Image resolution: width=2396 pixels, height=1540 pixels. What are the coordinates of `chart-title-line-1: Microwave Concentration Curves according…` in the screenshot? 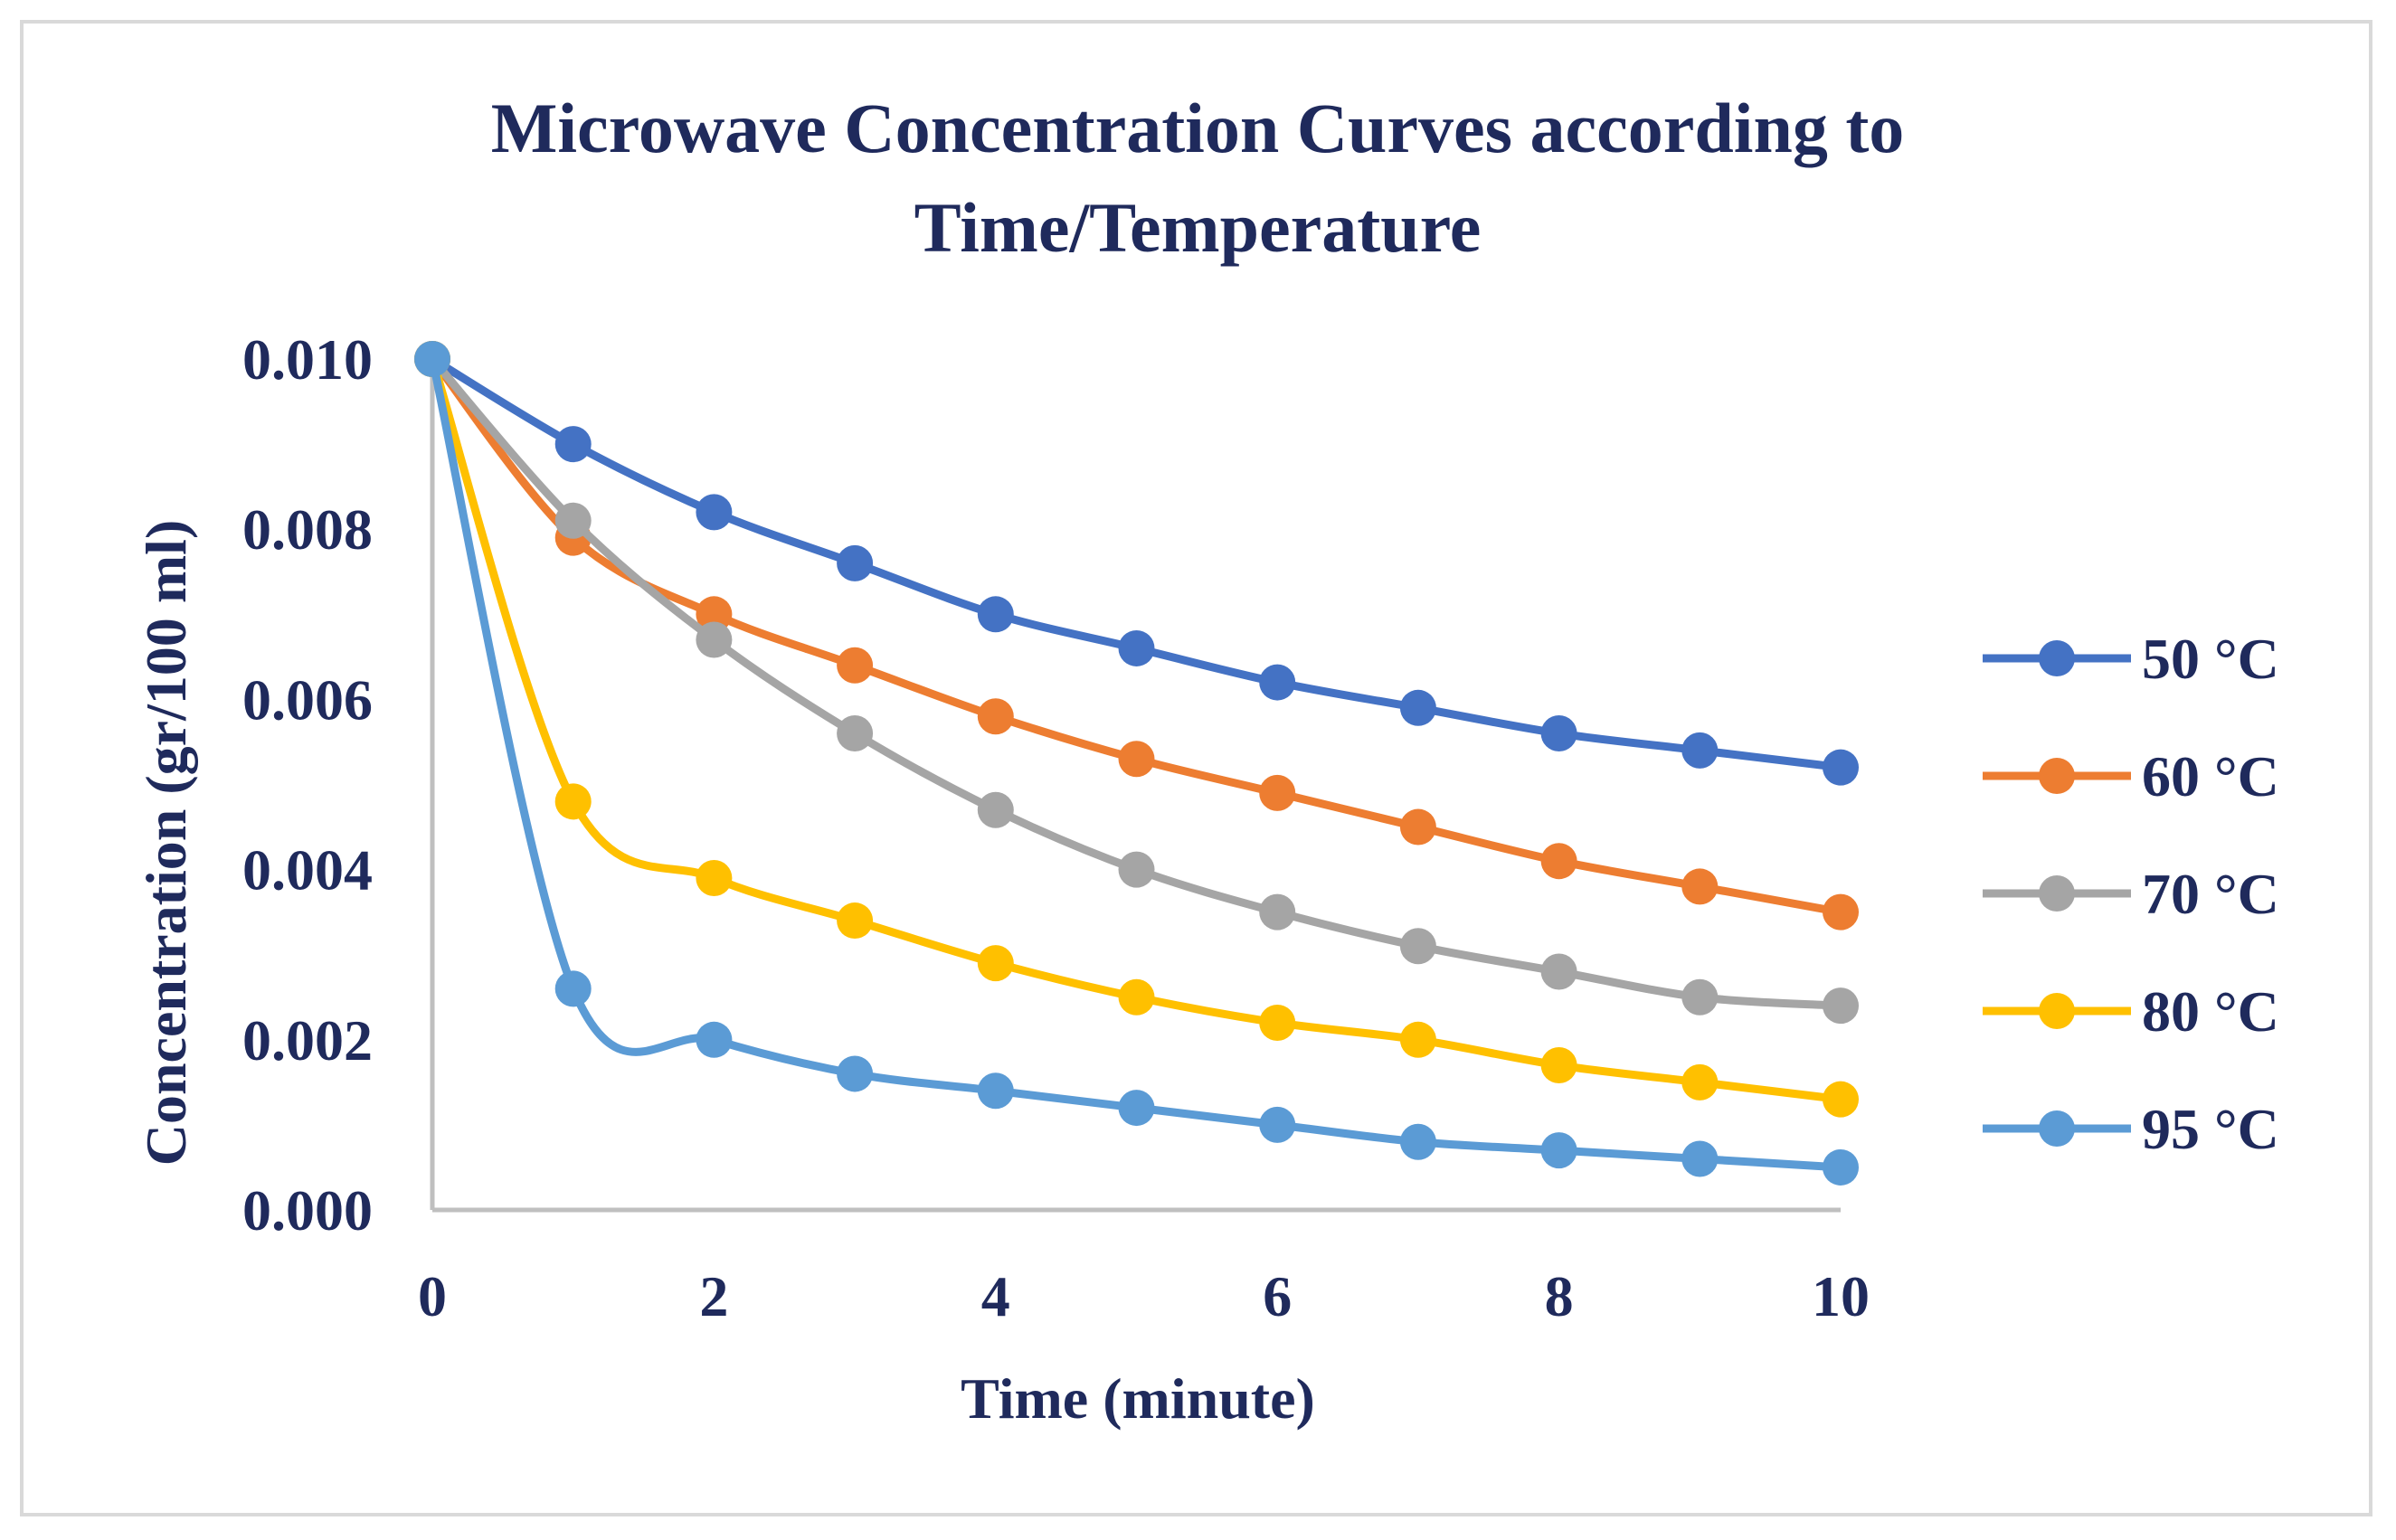 It's located at (1198, 128).